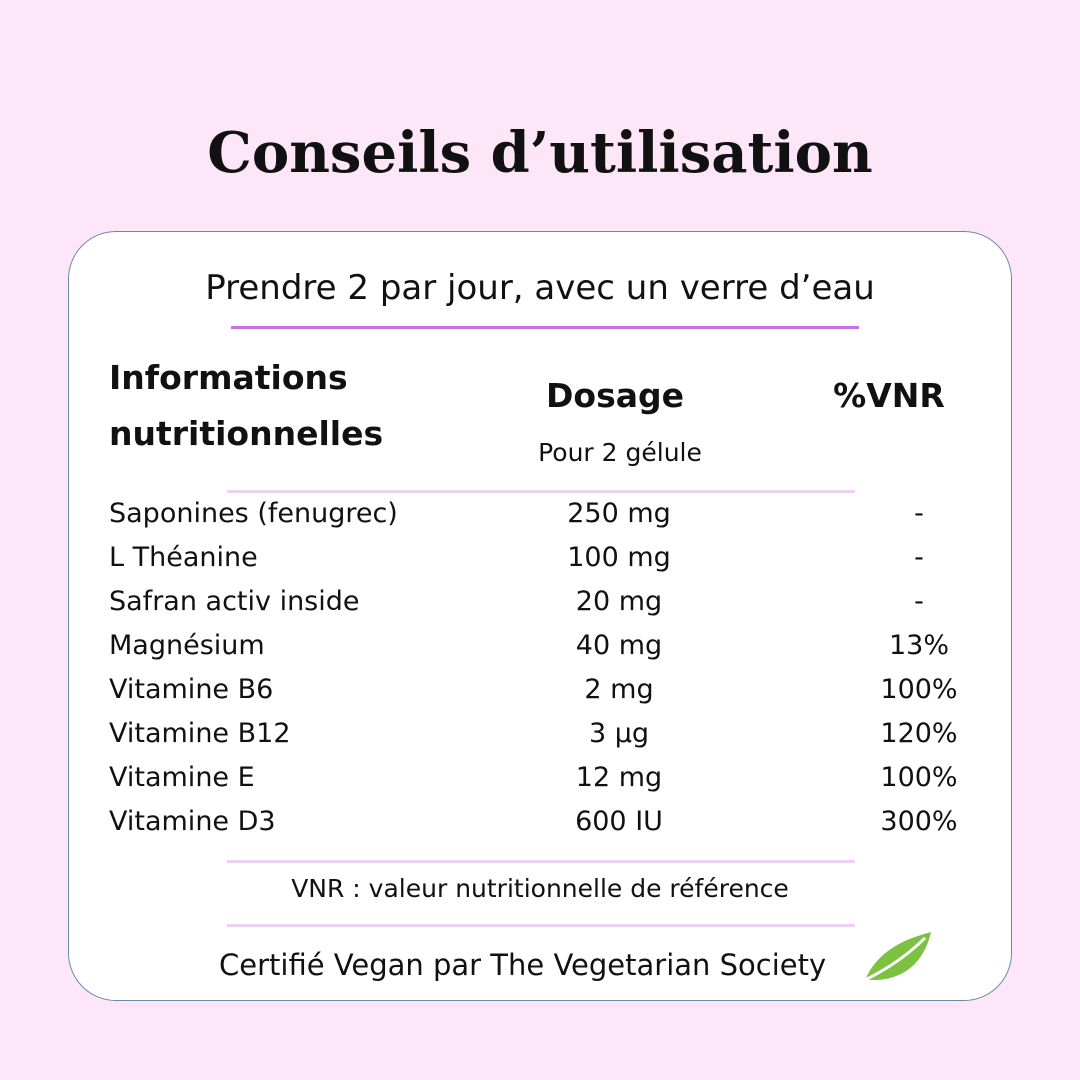 This screenshot has width=1080, height=1080. Describe the element at coordinates (246, 405) in the screenshot. I see `header: Informations nutritionnelles` at that location.